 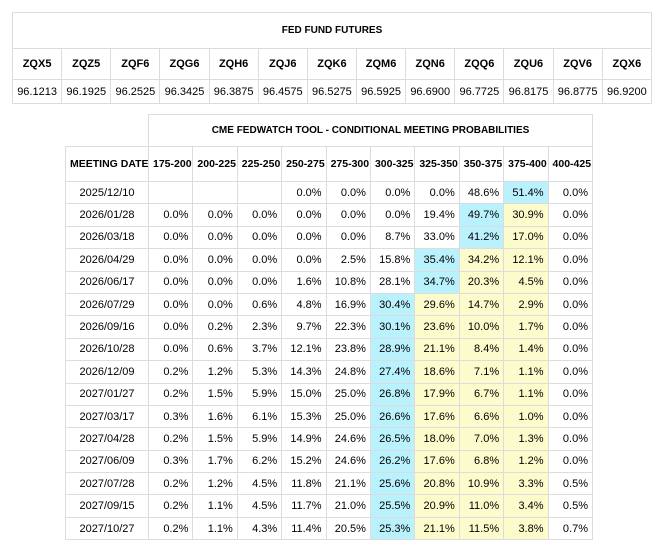 What do you see at coordinates (37, 64) in the screenshot?
I see `contract-header: ZQX5` at bounding box center [37, 64].